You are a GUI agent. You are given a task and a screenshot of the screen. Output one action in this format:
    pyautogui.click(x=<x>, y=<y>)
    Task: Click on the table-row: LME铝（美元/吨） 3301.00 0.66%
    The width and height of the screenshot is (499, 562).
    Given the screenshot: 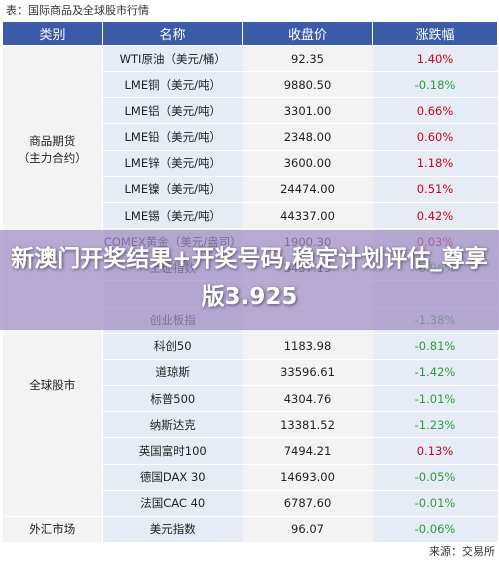 What is the action you would take?
    pyautogui.click(x=250, y=111)
    